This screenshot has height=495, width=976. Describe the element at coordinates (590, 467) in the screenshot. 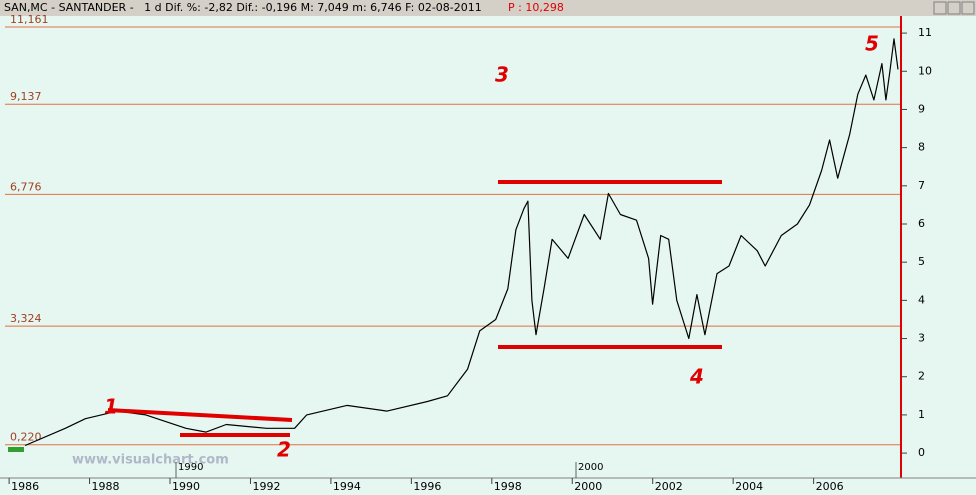

I see `period-label: 2000` at that location.